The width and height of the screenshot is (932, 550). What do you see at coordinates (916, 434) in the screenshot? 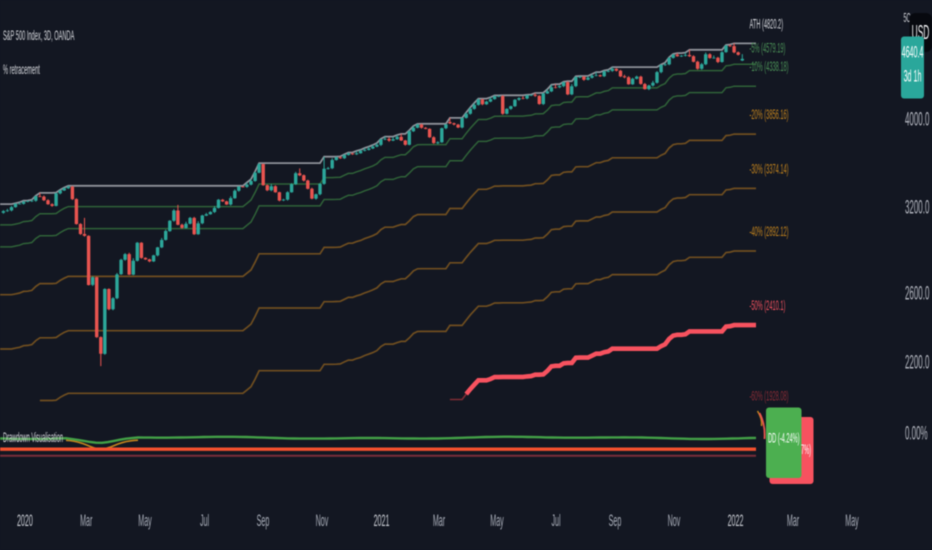
I see `svg-text: 0.00%` at bounding box center [916, 434].